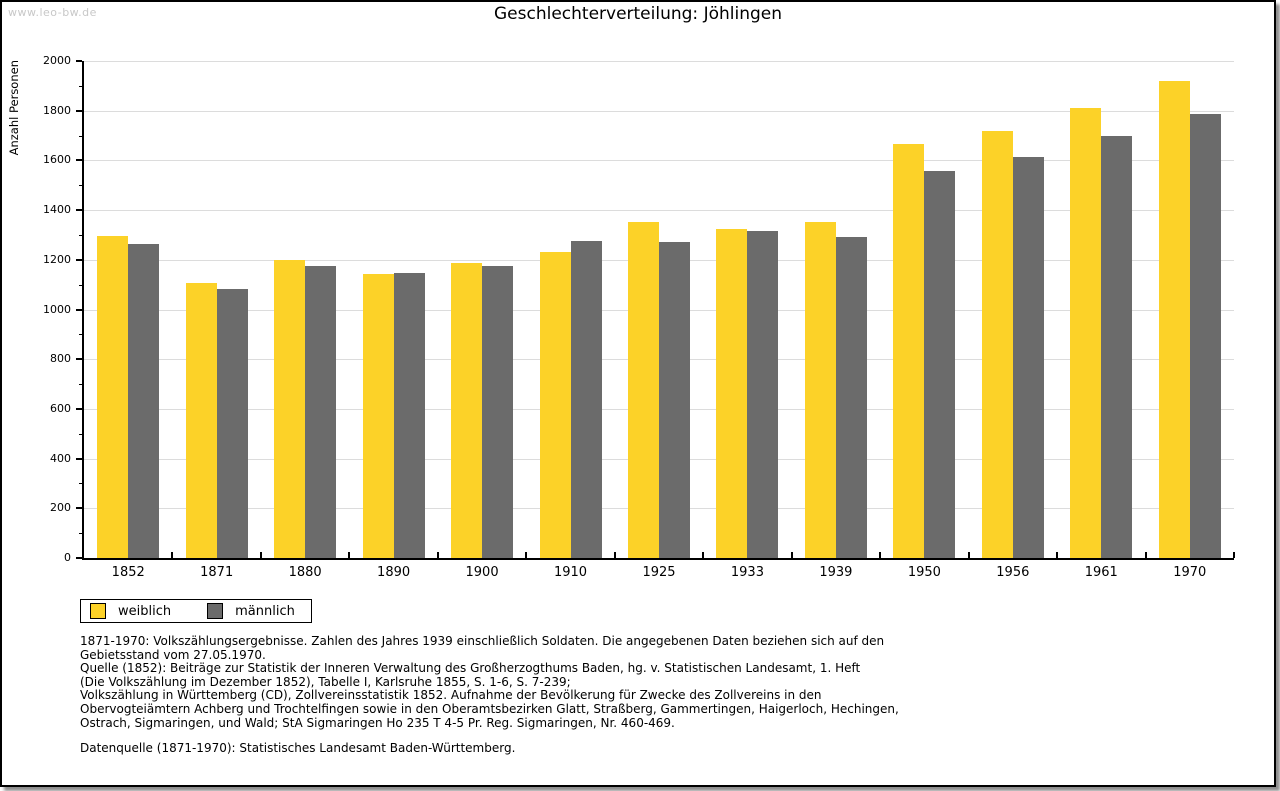 The image size is (1280, 791). Describe the element at coordinates (643, 390) in the screenshot. I see `bar-weiblich-1925` at that location.